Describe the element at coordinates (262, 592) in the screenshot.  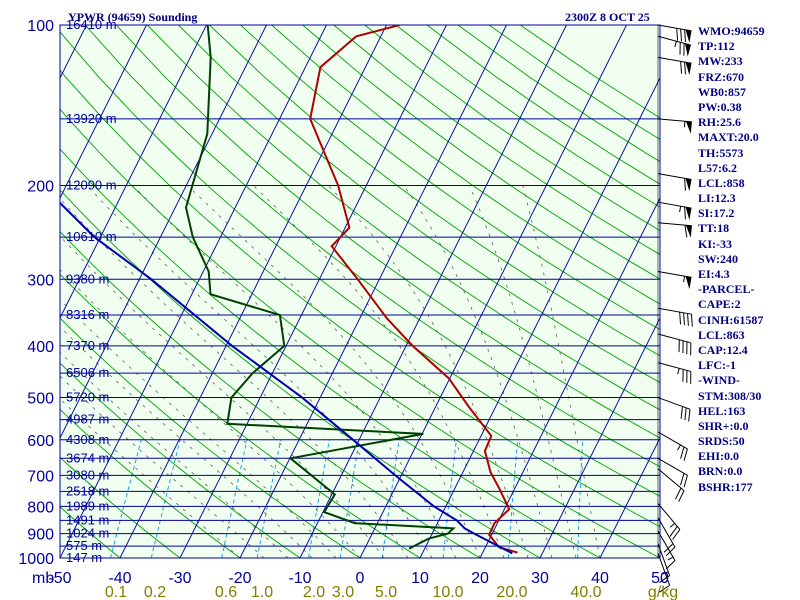
I see `mixing-ratio-label: 1.0` at that location.